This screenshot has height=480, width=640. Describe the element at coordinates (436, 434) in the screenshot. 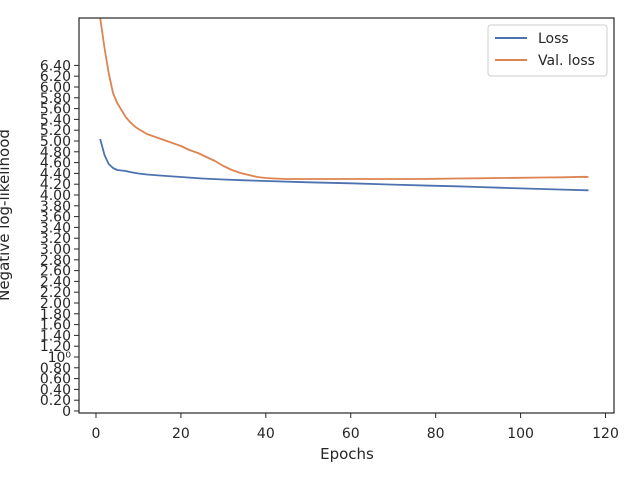

I see `x-tick-label: 80` at that location.